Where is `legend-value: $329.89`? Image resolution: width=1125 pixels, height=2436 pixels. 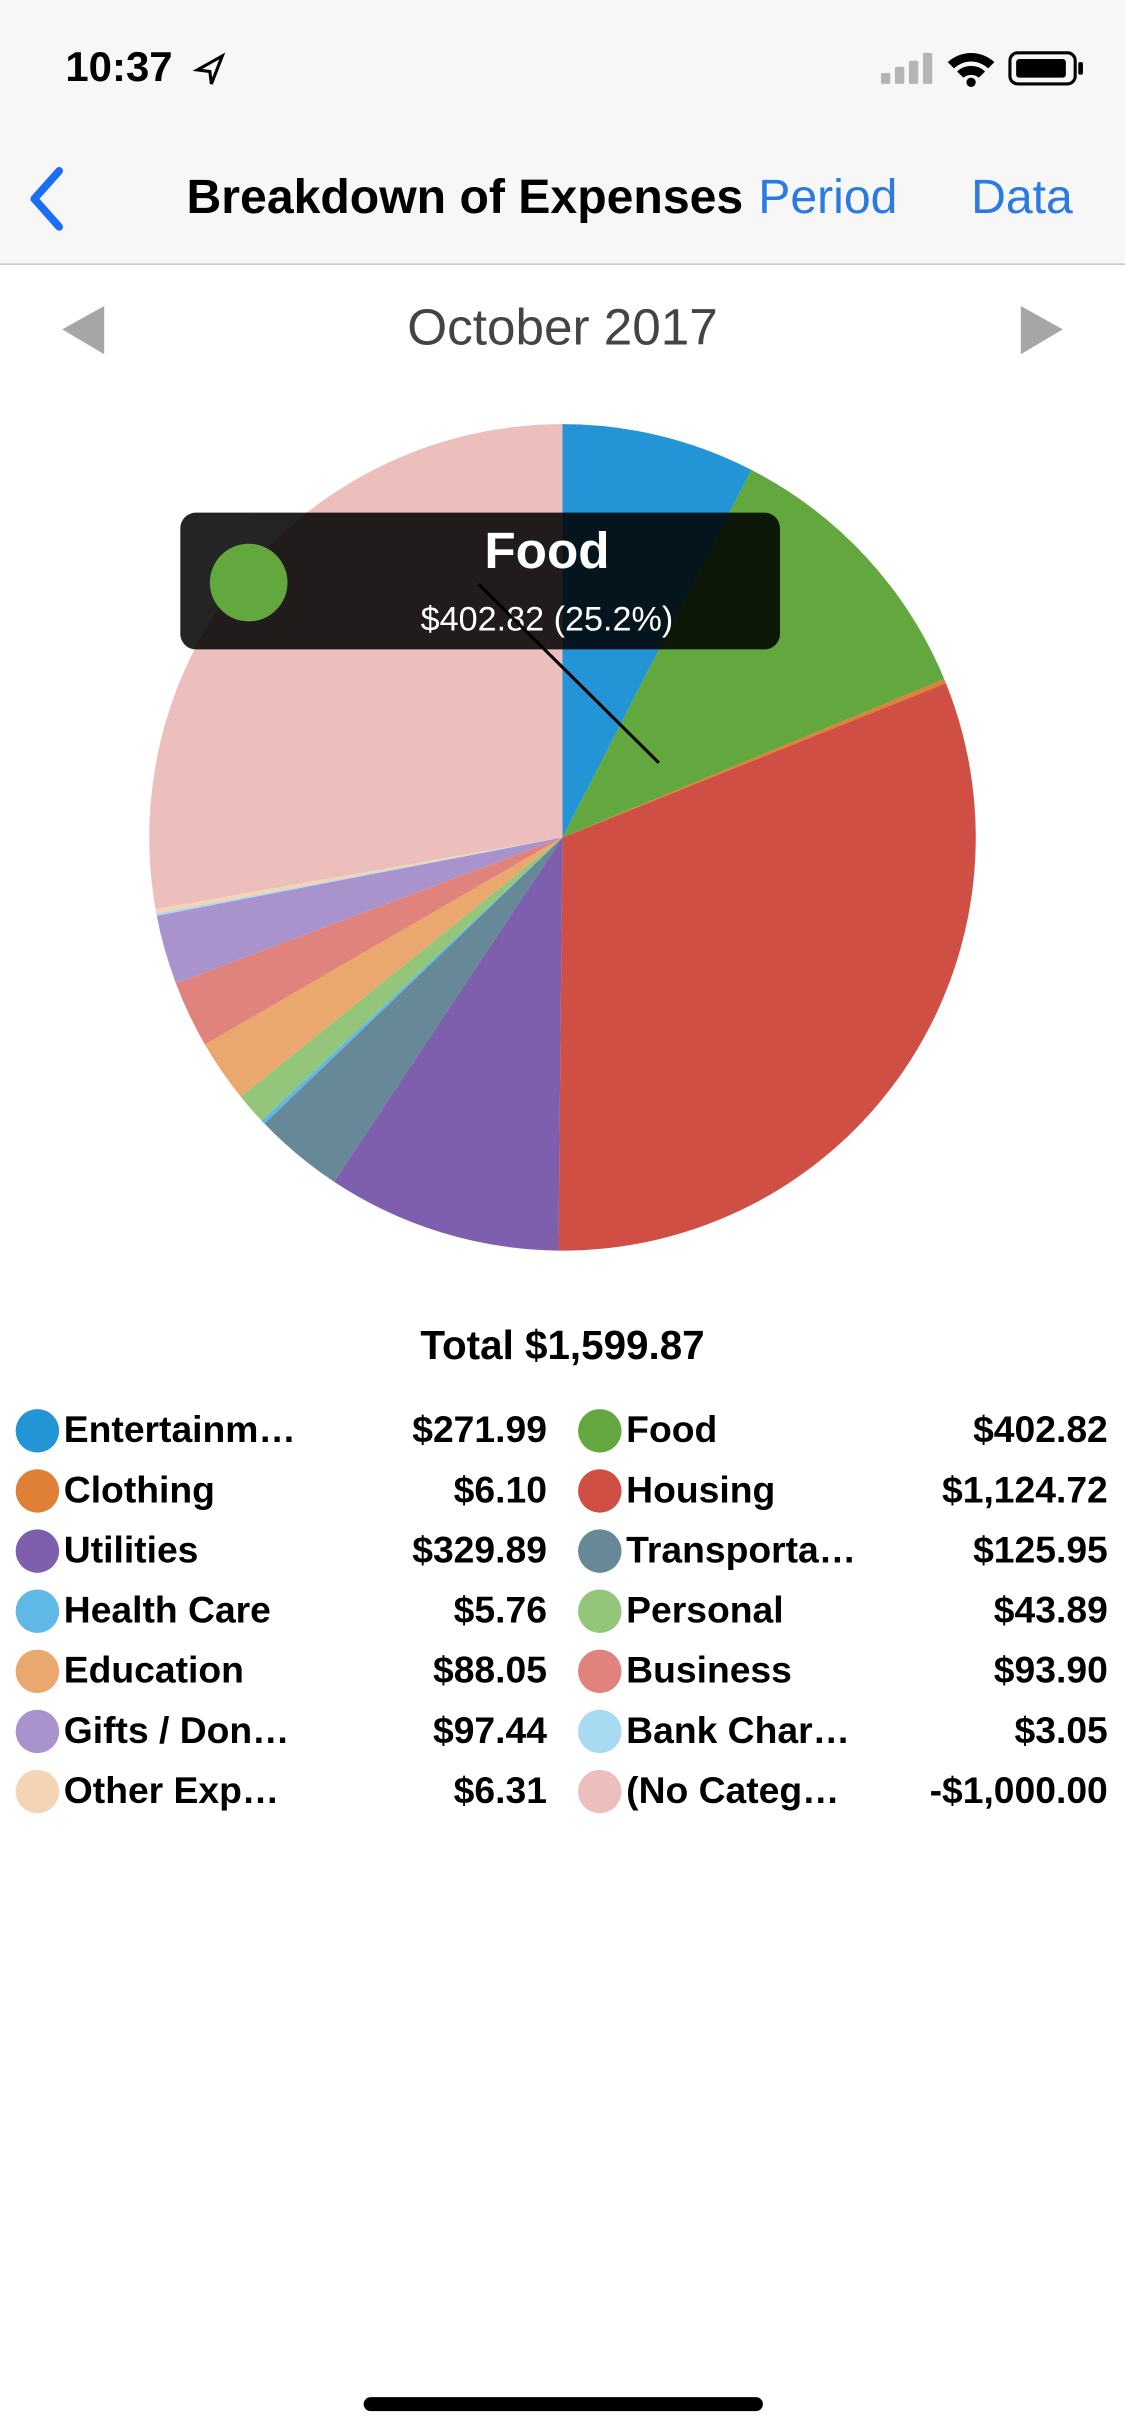 legend-value: $329.89 is located at coordinates (479, 1549).